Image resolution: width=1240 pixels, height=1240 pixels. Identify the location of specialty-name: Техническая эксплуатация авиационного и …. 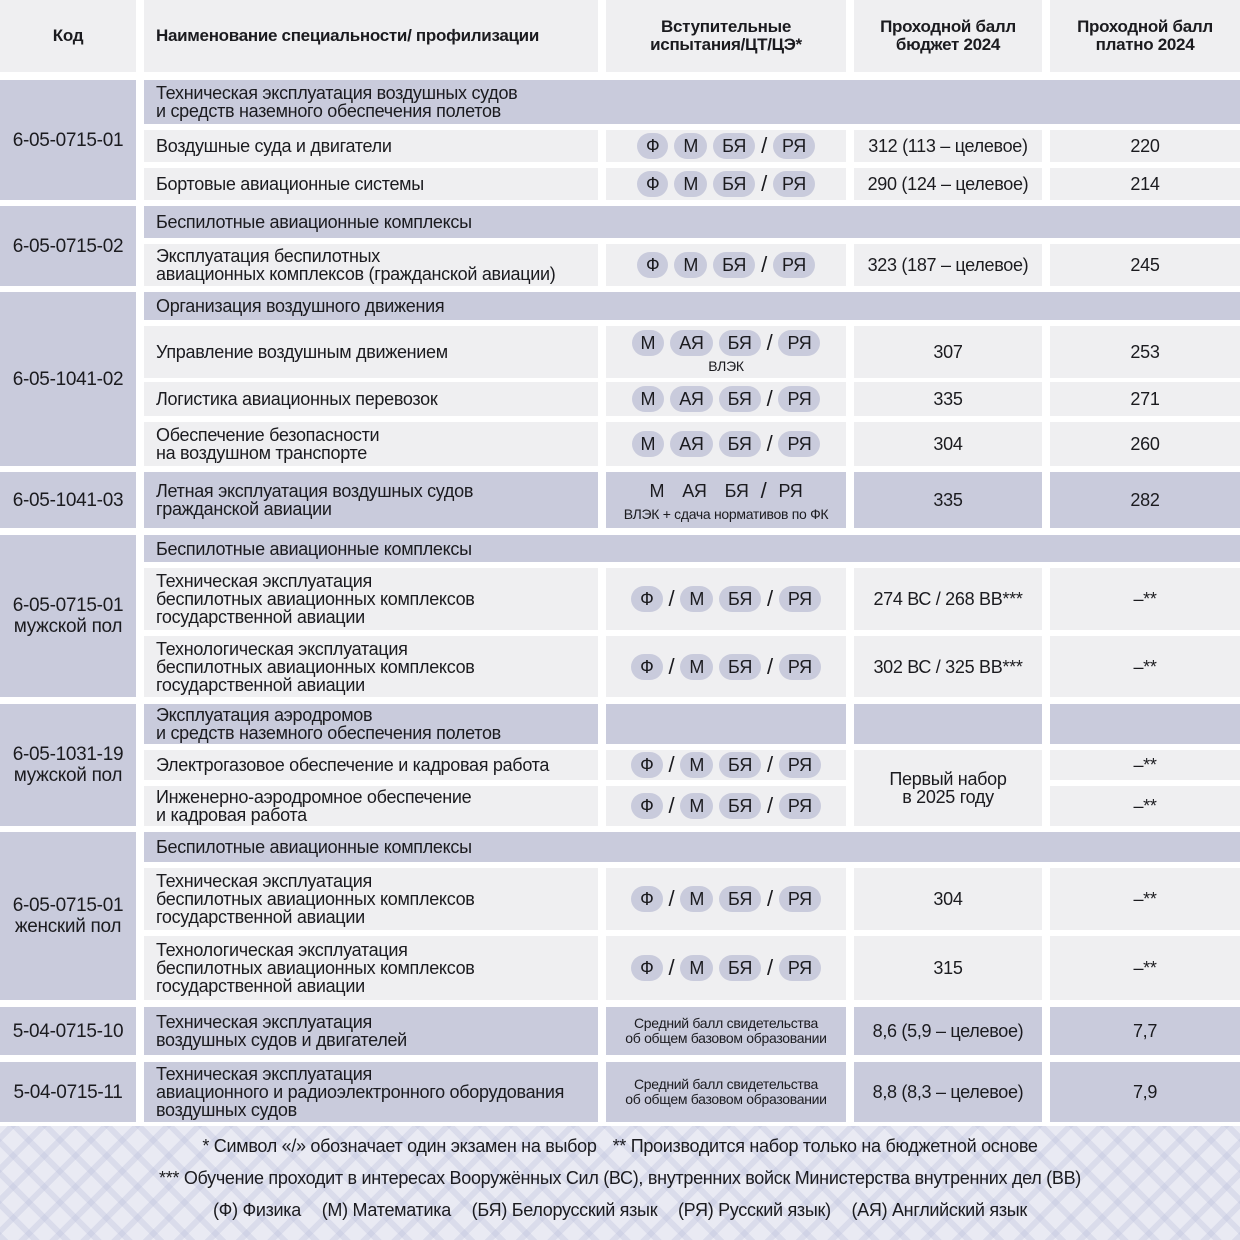
(371, 1092).